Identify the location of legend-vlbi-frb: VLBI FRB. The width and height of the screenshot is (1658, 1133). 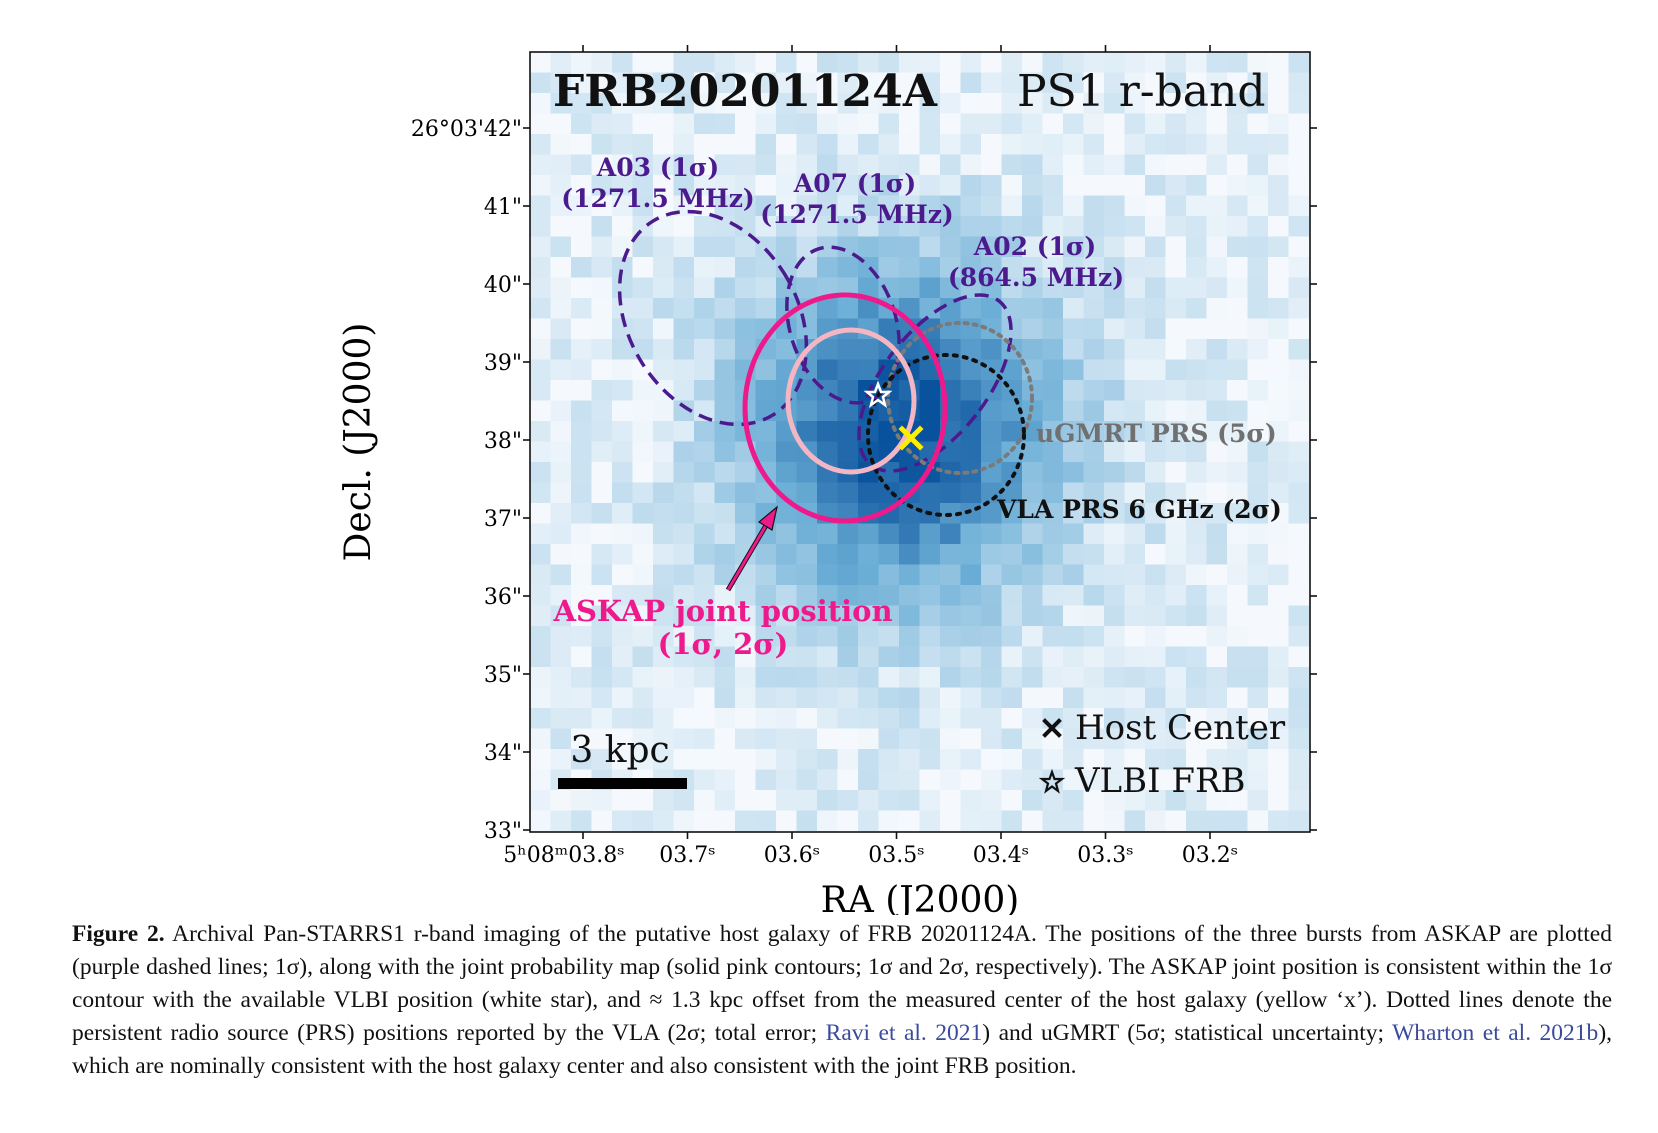
(1160, 781).